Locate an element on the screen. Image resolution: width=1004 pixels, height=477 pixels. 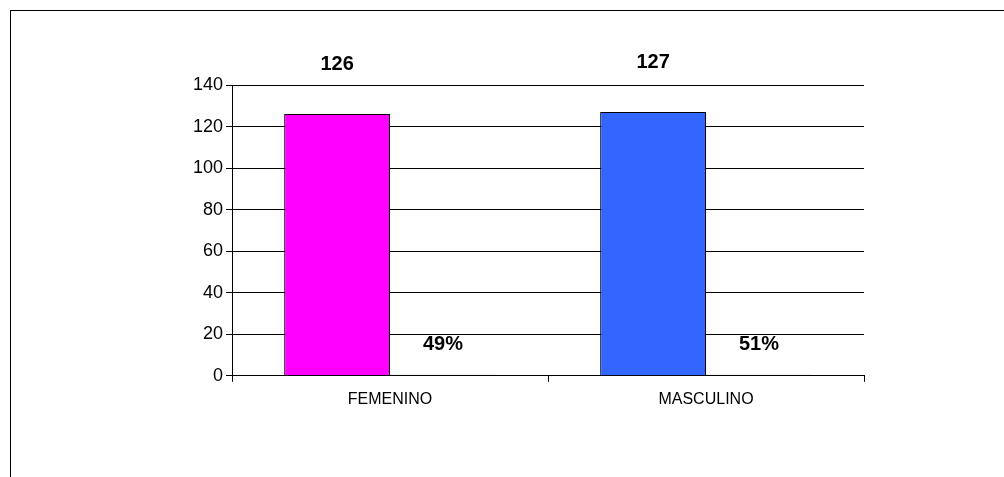
x-tick-label: FEMENINO is located at coordinates (390, 398).